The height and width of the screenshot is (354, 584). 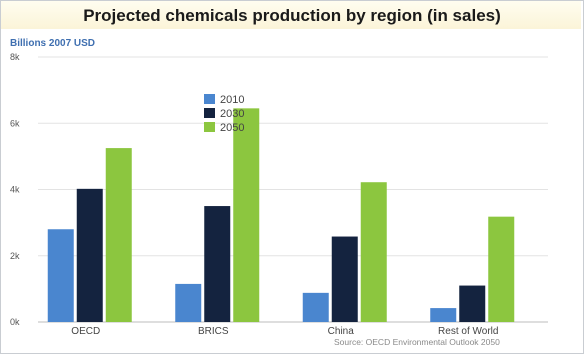 I want to click on y-tick-label: 6k, so click(x=15, y=123).